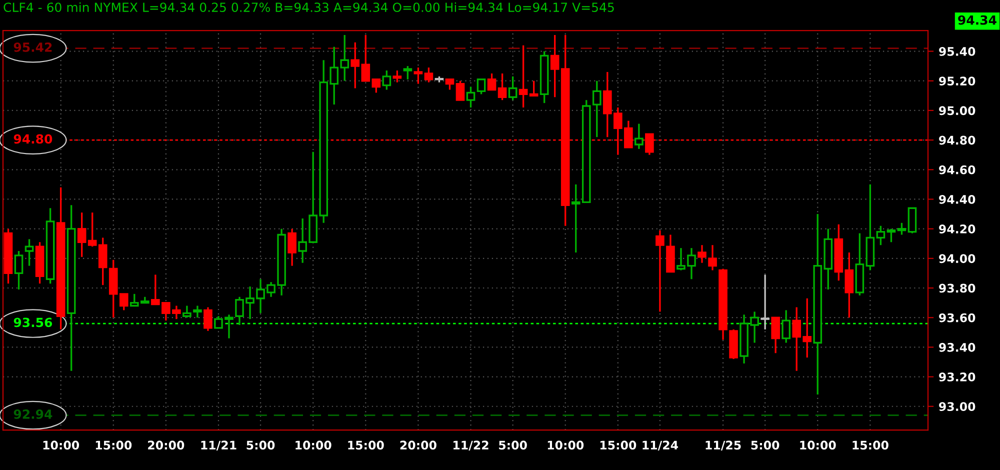 The height and width of the screenshot is (470, 1000). Describe the element at coordinates (957, 377) in the screenshot. I see `y-tick-label: 93.20` at that location.